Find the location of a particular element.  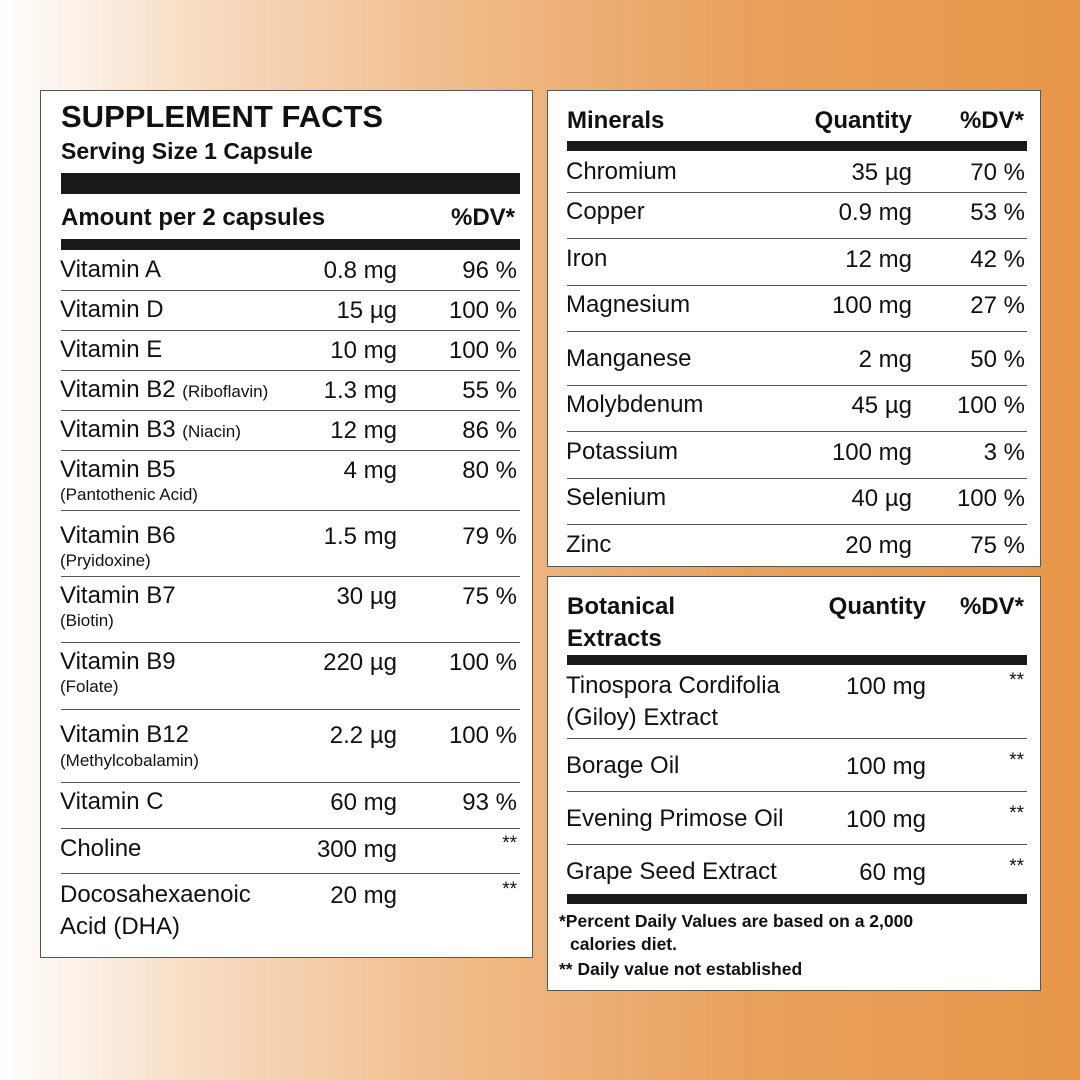

nutrient-note: (Niacin) is located at coordinates (211, 431).